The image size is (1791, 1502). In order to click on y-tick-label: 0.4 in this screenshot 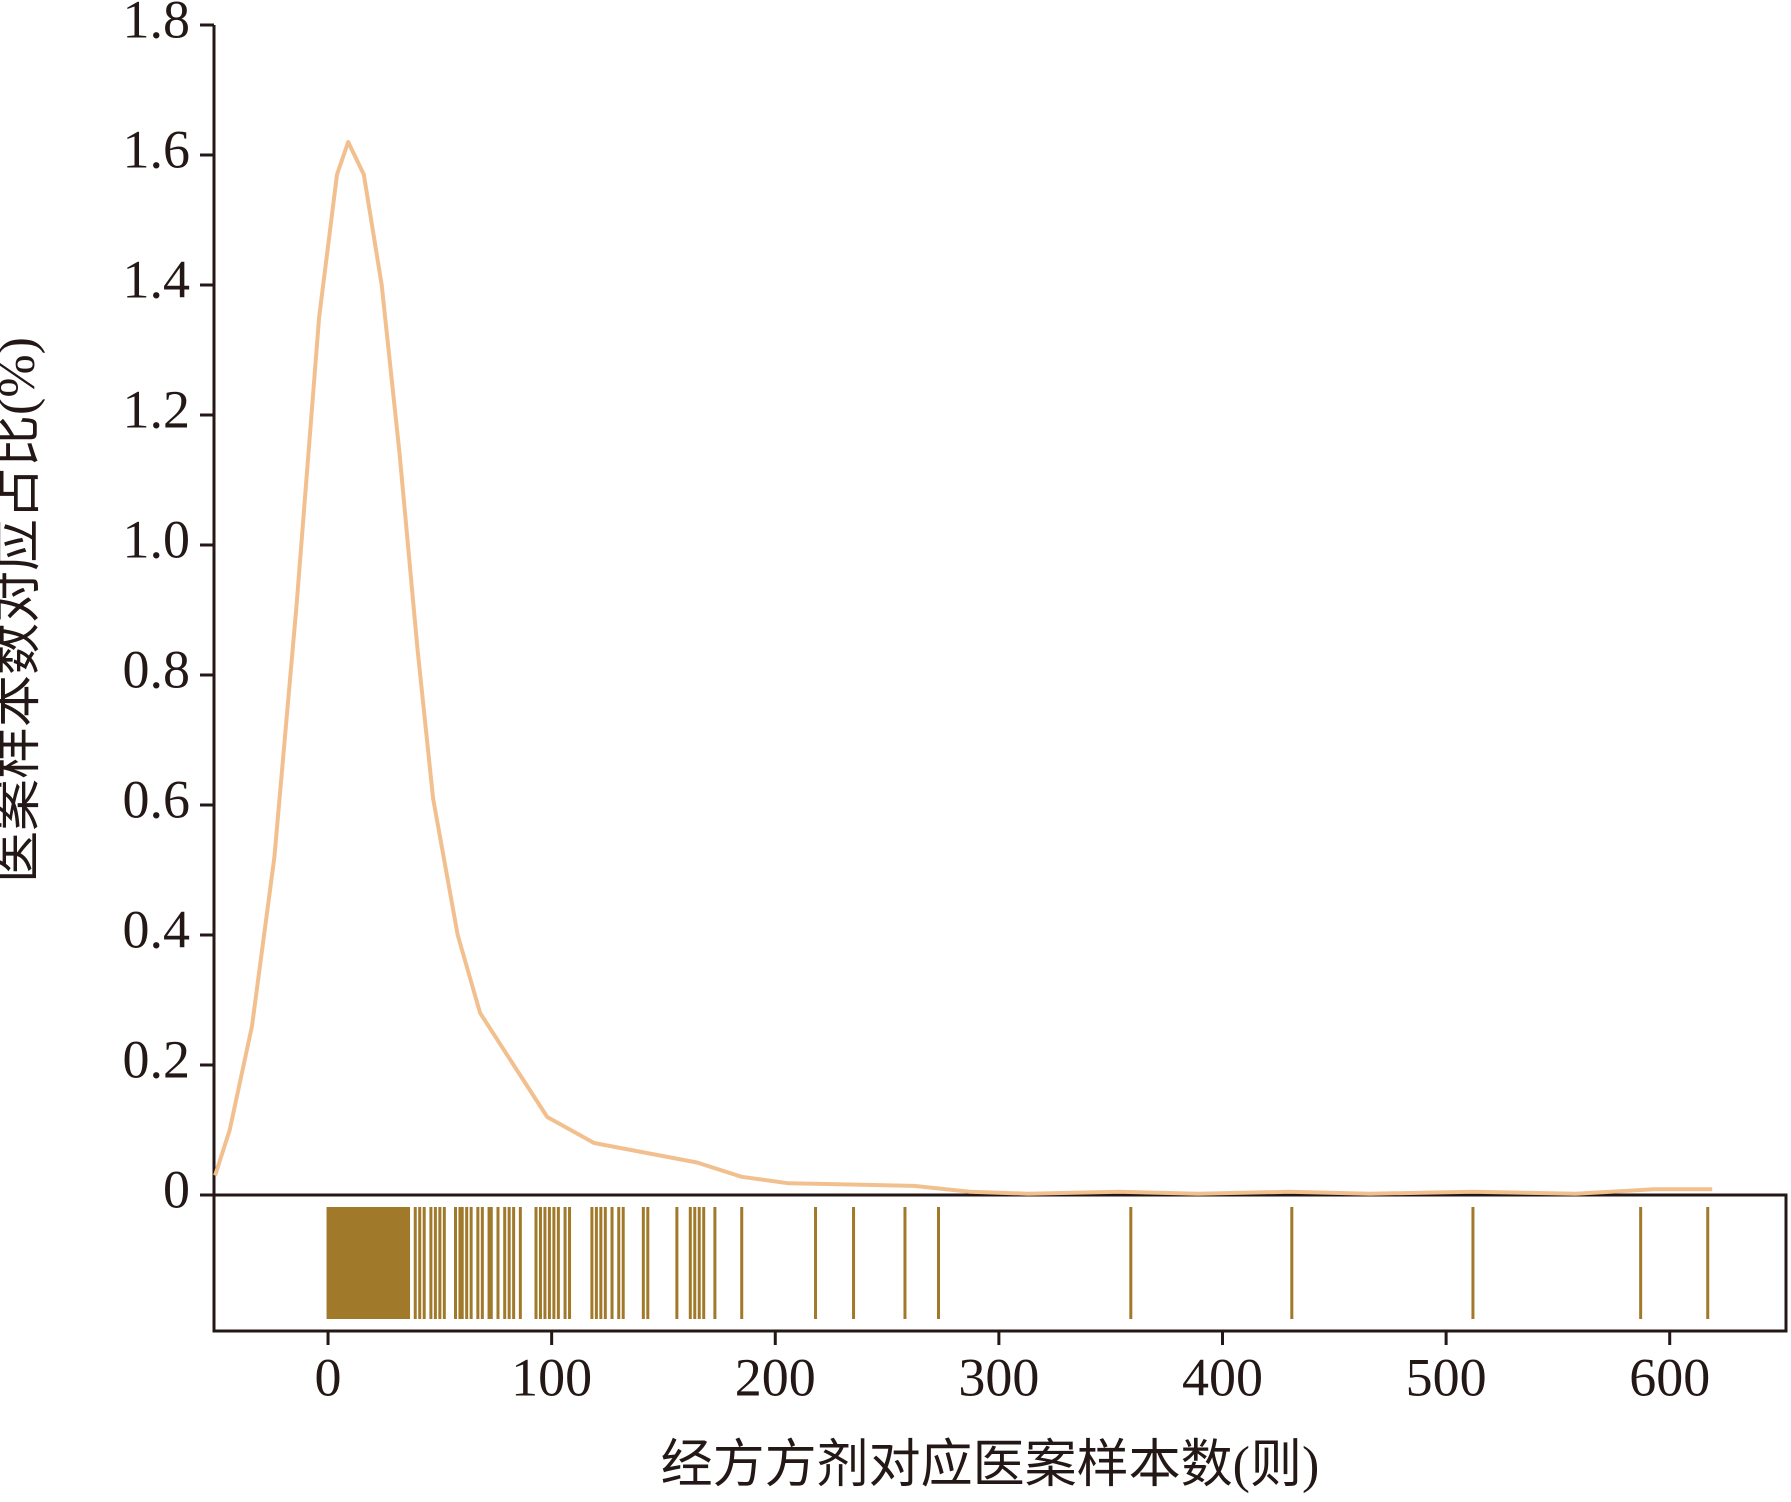, I will do `click(157, 929)`.